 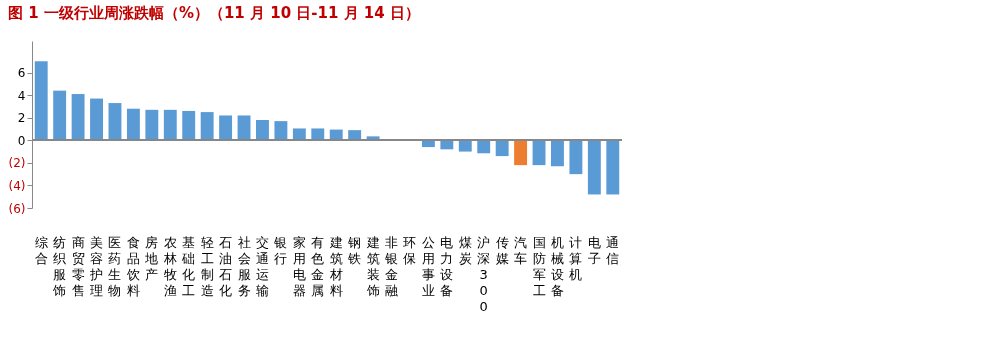 What do you see at coordinates (188, 266) in the screenshot?
I see `x-tick-label: 基础化工` at bounding box center [188, 266].